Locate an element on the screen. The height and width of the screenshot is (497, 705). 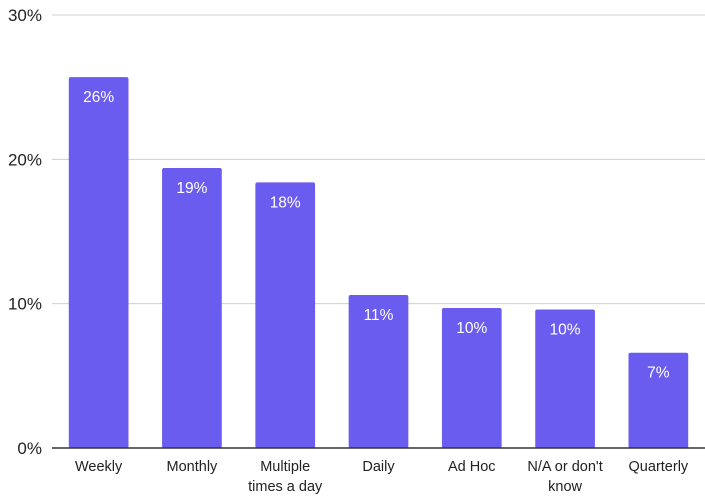
category-label-line: Multiple is located at coordinates (285, 467).